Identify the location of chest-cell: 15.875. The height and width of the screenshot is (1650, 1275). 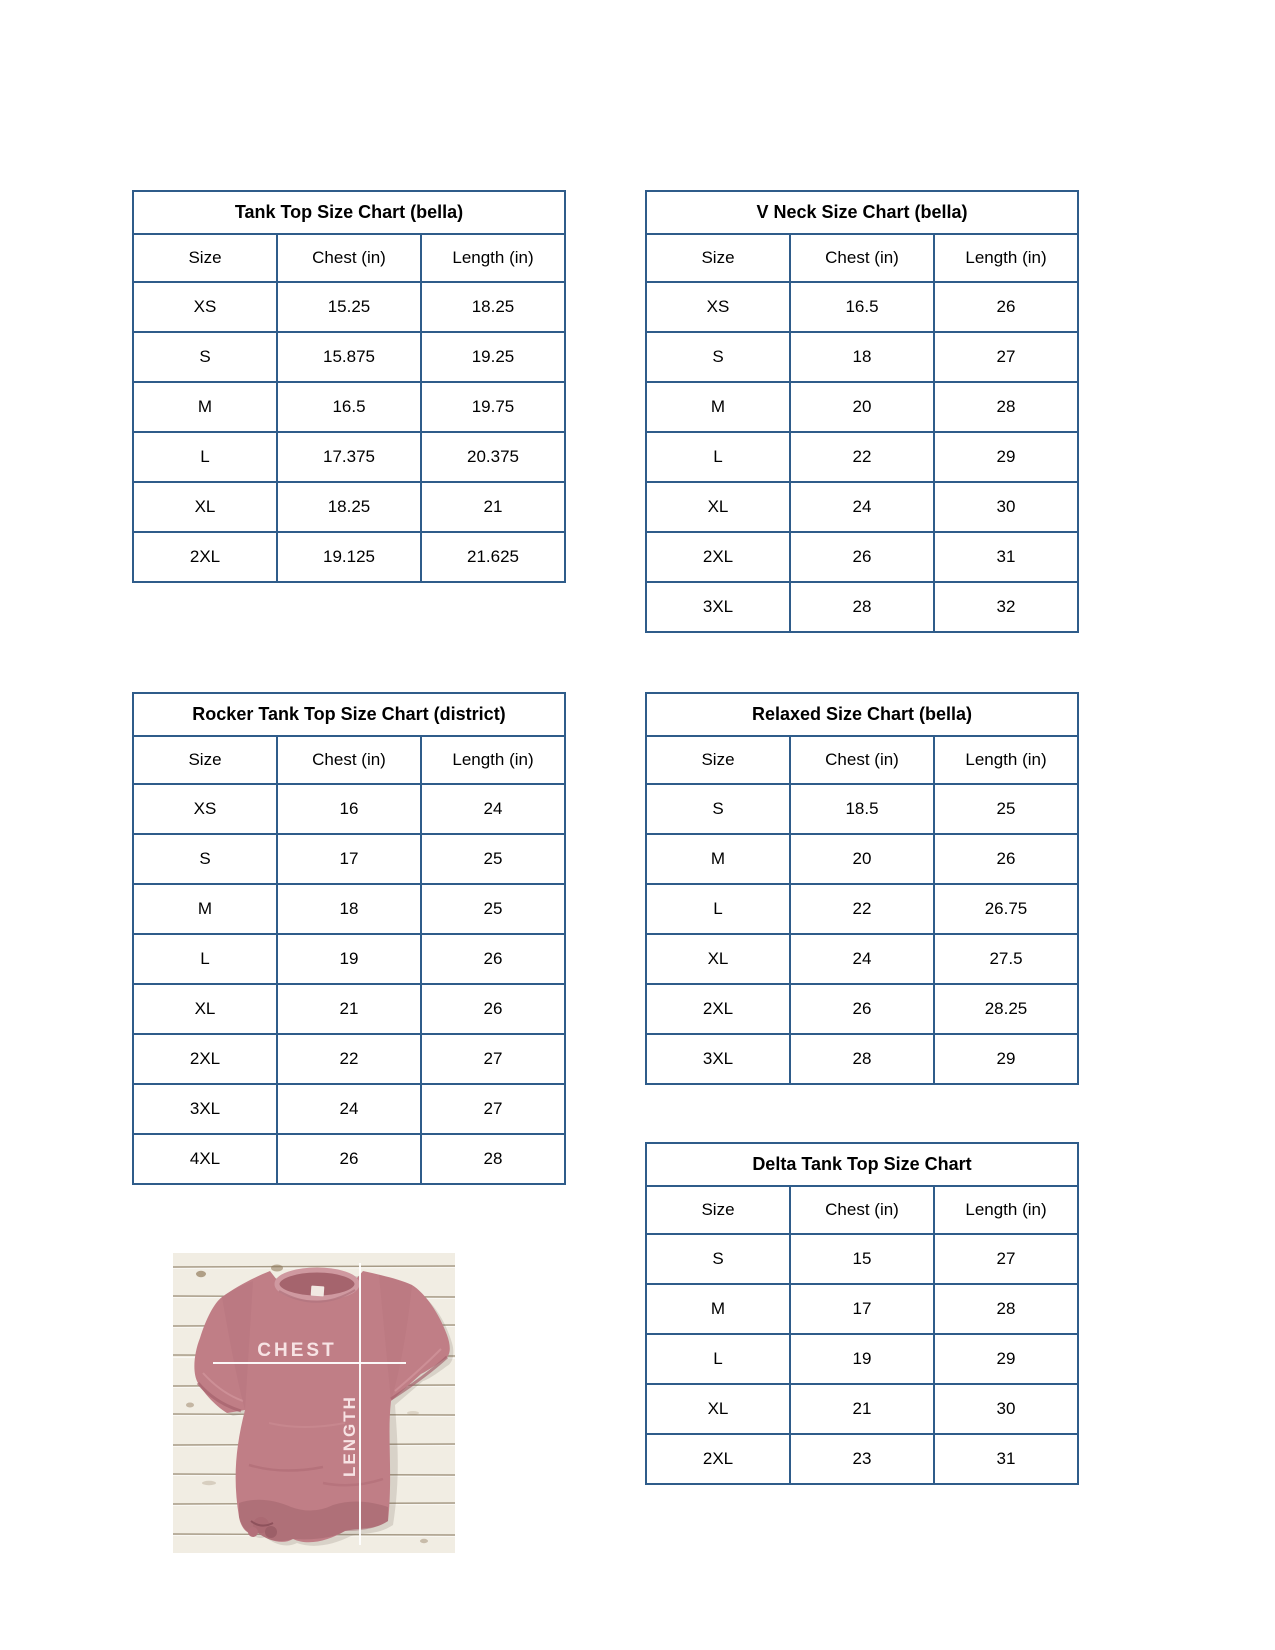
(349, 357).